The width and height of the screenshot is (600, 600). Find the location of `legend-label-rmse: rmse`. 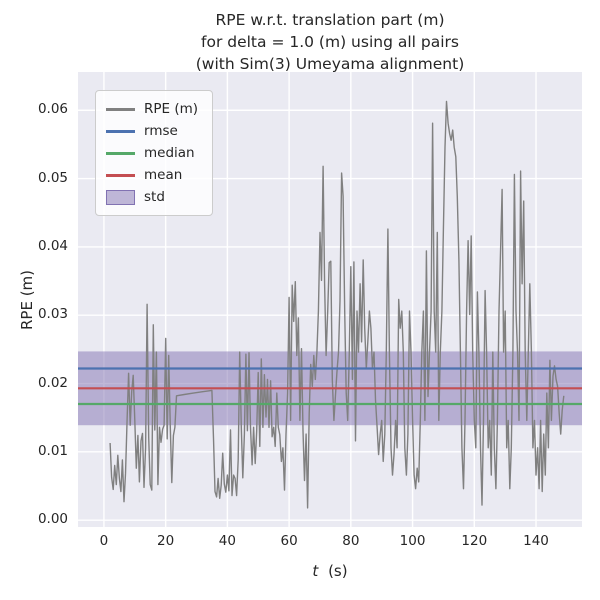

legend-label-rmse: rmse is located at coordinates (161, 131).